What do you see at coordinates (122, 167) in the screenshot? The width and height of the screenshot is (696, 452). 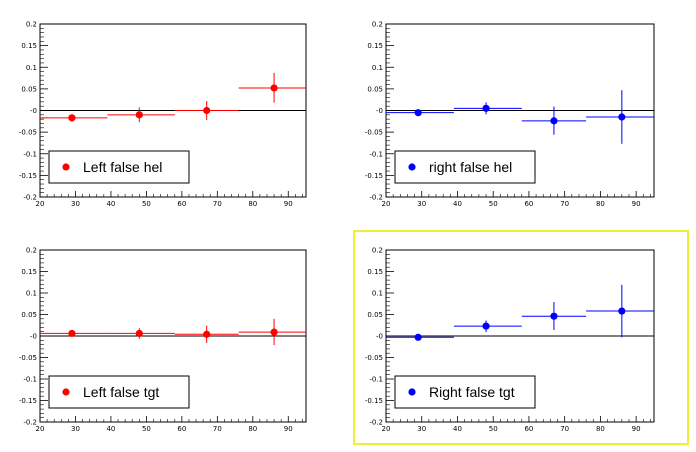 I see `legend-label: Left false hel` at bounding box center [122, 167].